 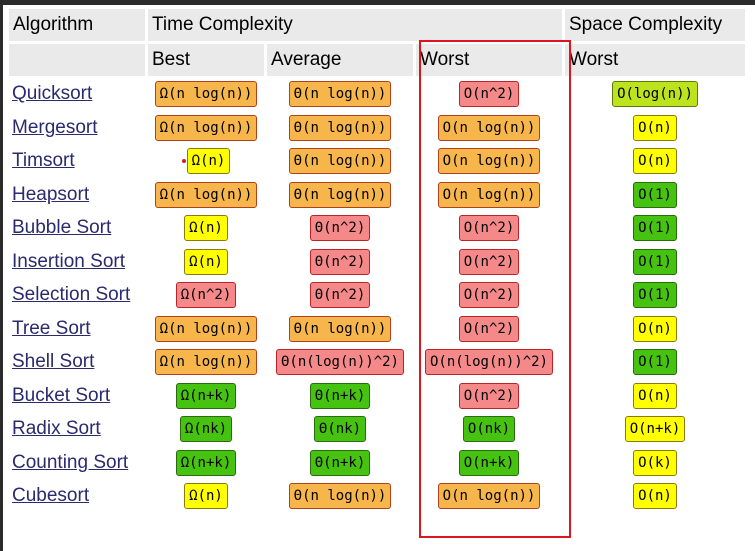 What do you see at coordinates (340, 60) in the screenshot?
I see `header-average: Average` at bounding box center [340, 60].